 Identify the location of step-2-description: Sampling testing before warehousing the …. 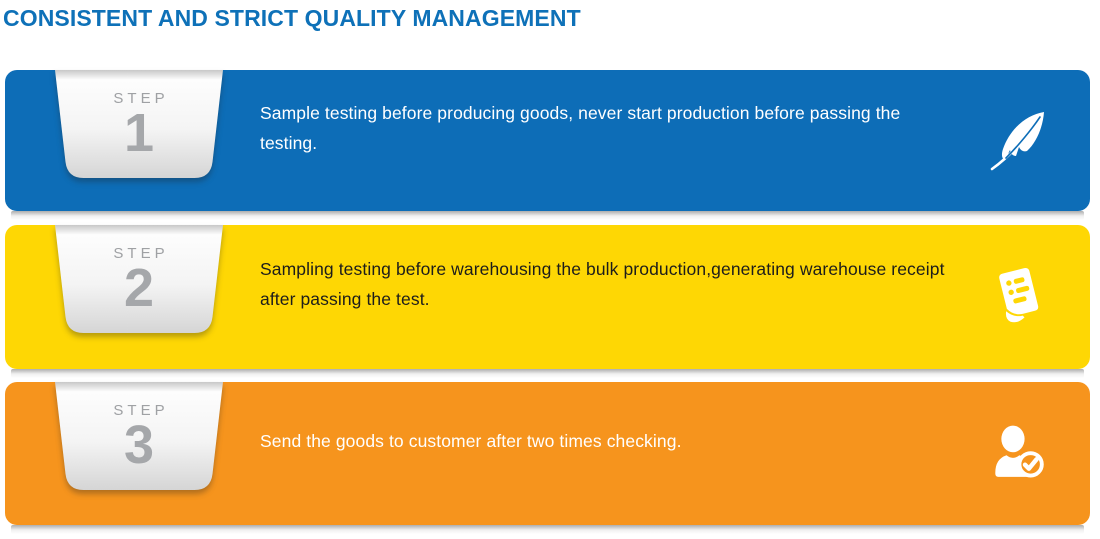
(602, 284).